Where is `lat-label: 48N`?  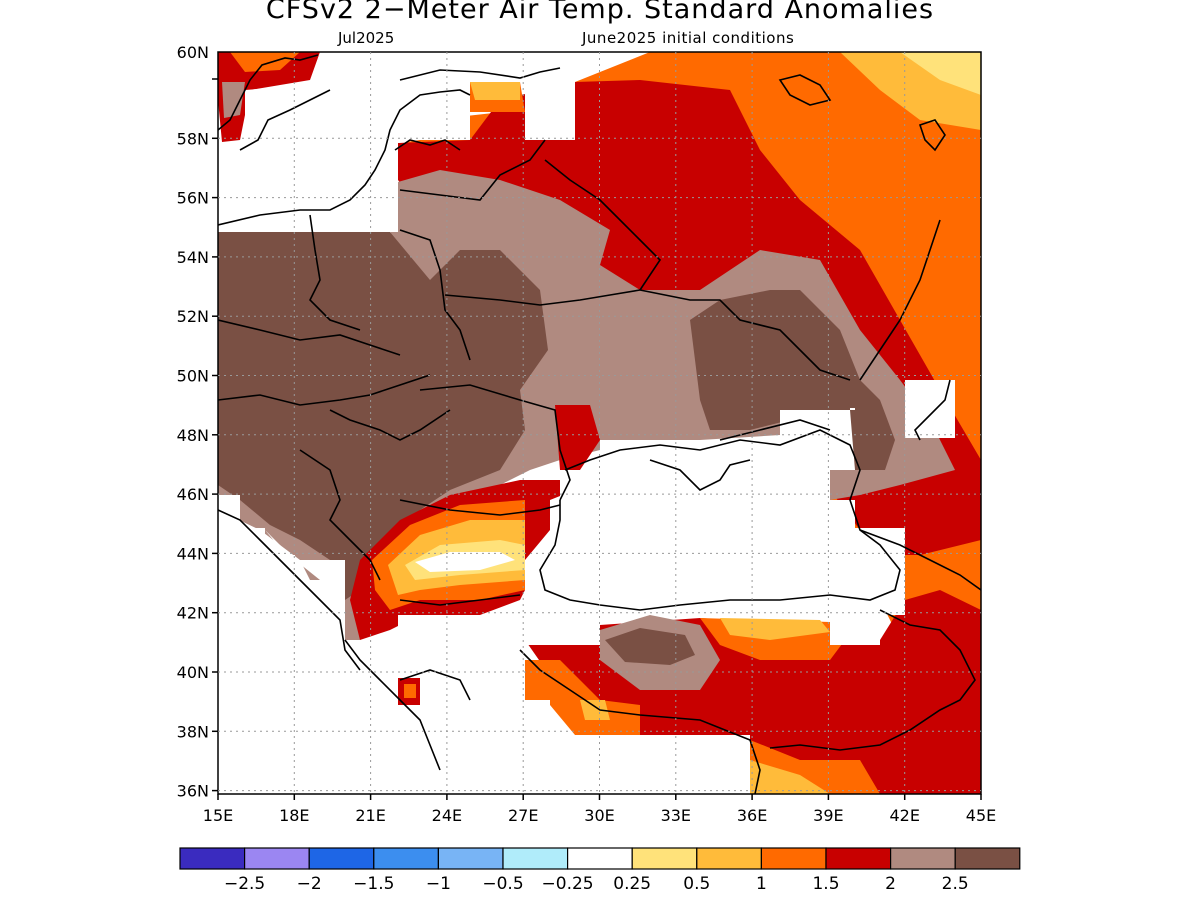
lat-label: 48N is located at coordinates (193, 435).